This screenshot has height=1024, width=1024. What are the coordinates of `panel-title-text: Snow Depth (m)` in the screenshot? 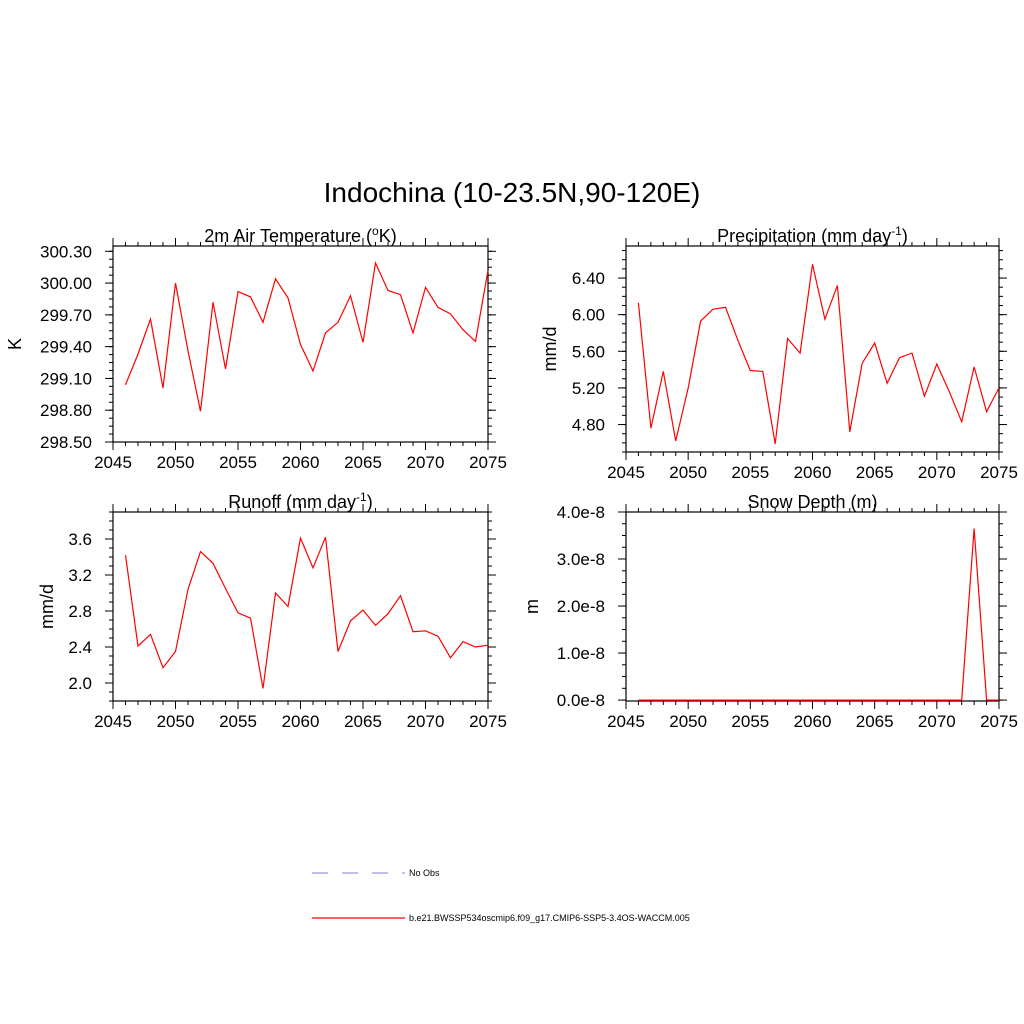 It's located at (812, 502).